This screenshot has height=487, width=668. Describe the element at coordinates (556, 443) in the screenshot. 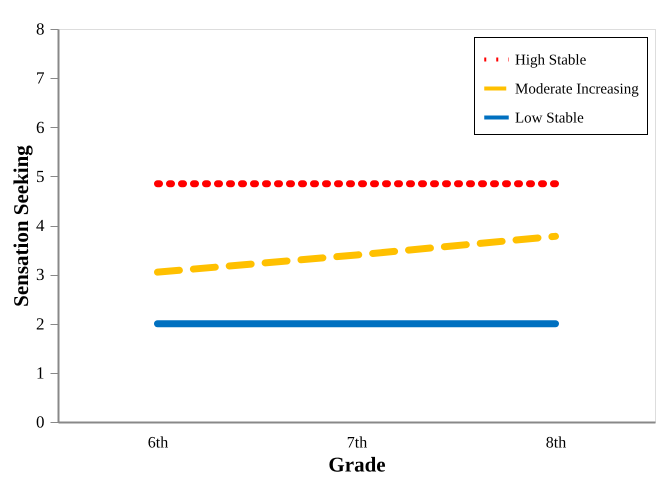

I see `x-tick-label: 8th` at that location.